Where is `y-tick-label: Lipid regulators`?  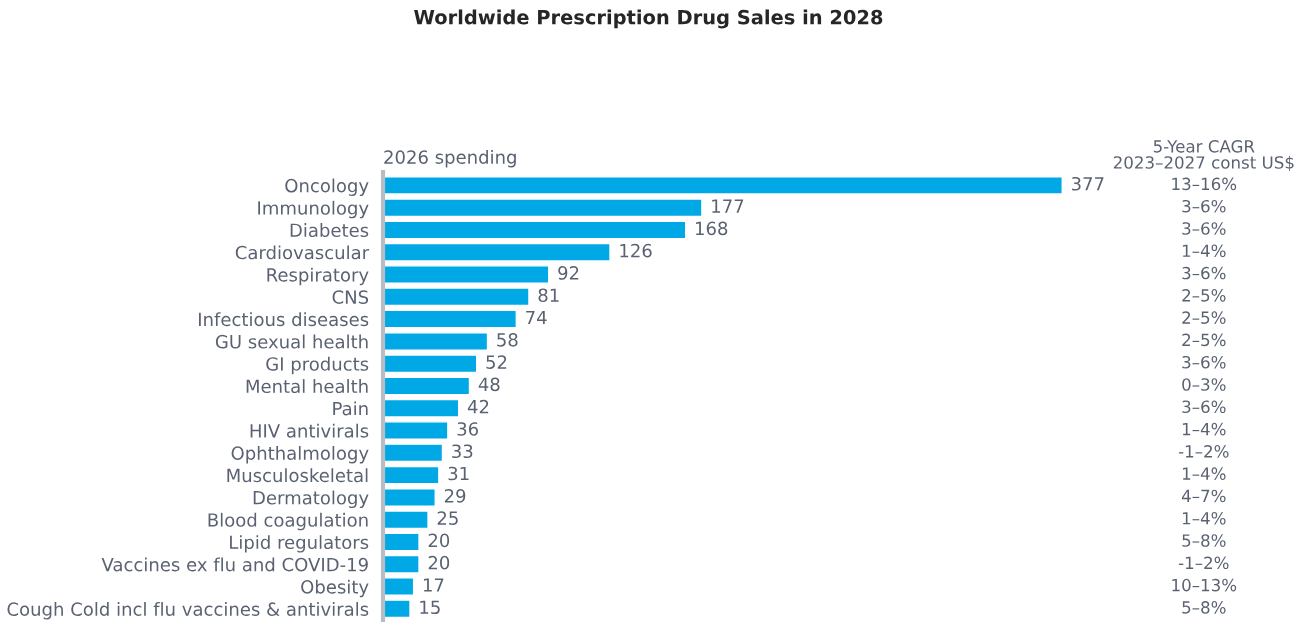
y-tick-label: Lipid regulators is located at coordinates (299, 544).